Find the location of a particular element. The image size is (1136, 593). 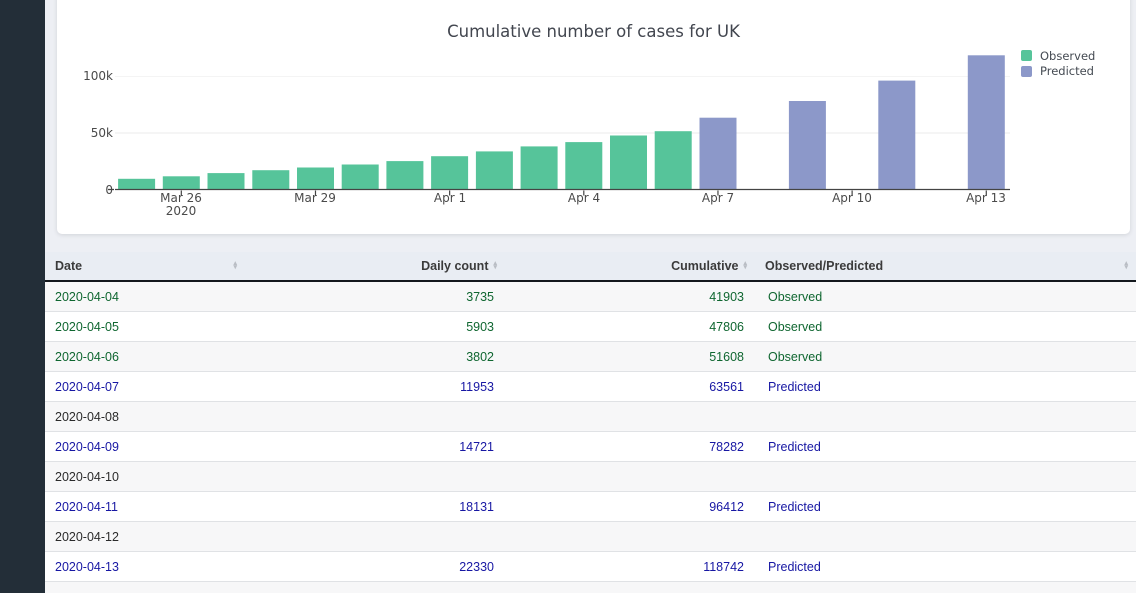

legend-item-predicted: Predicted is located at coordinates (1058, 72).